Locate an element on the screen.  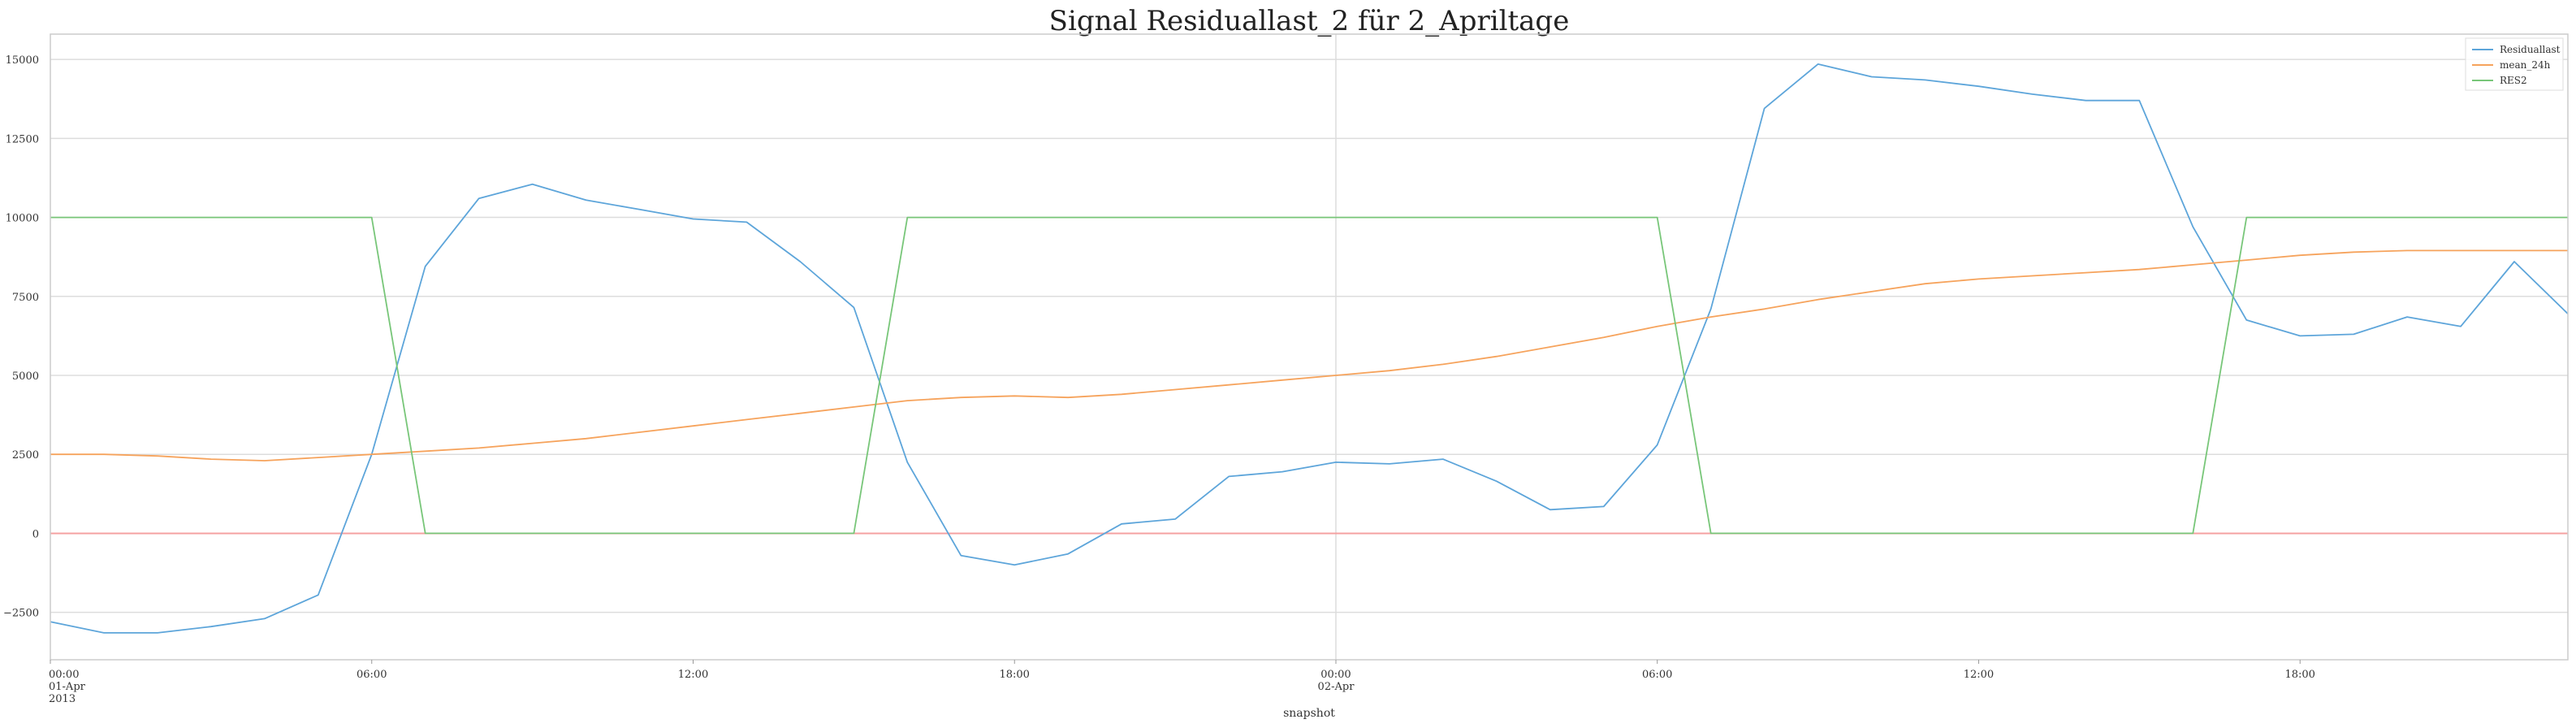
y-tick-label: 0 is located at coordinates (36, 534).